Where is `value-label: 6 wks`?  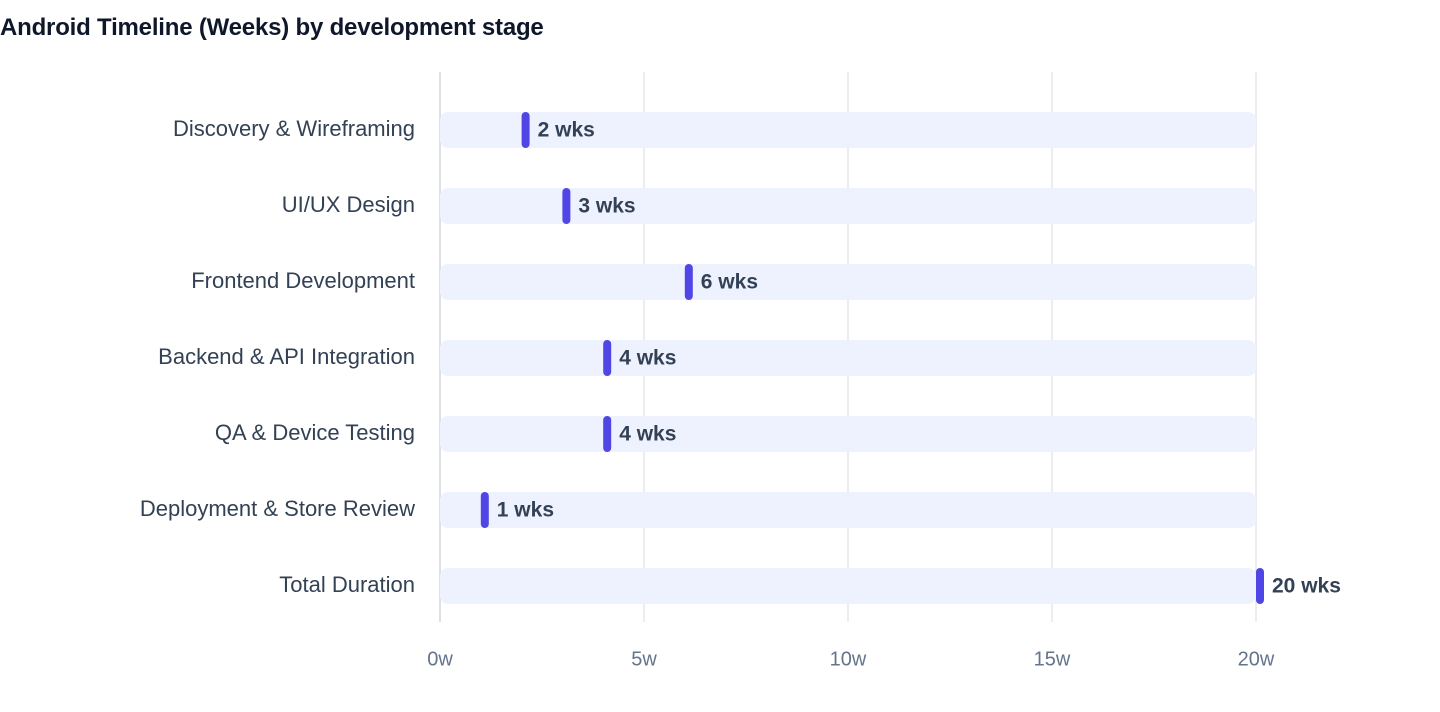
value-label: 6 wks is located at coordinates (729, 282).